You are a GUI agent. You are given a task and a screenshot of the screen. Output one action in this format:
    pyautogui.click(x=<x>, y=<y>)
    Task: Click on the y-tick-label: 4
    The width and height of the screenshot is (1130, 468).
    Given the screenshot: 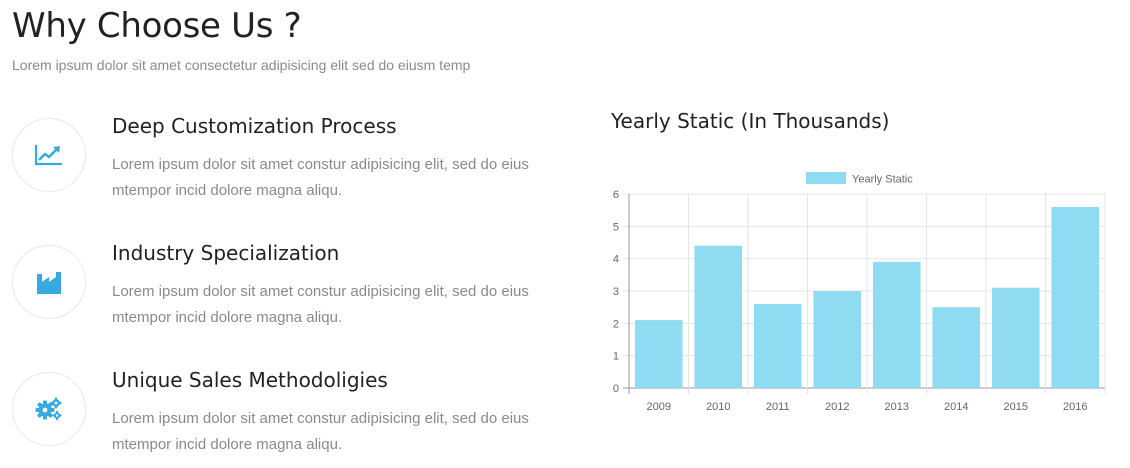 What is the action you would take?
    pyautogui.click(x=616, y=260)
    